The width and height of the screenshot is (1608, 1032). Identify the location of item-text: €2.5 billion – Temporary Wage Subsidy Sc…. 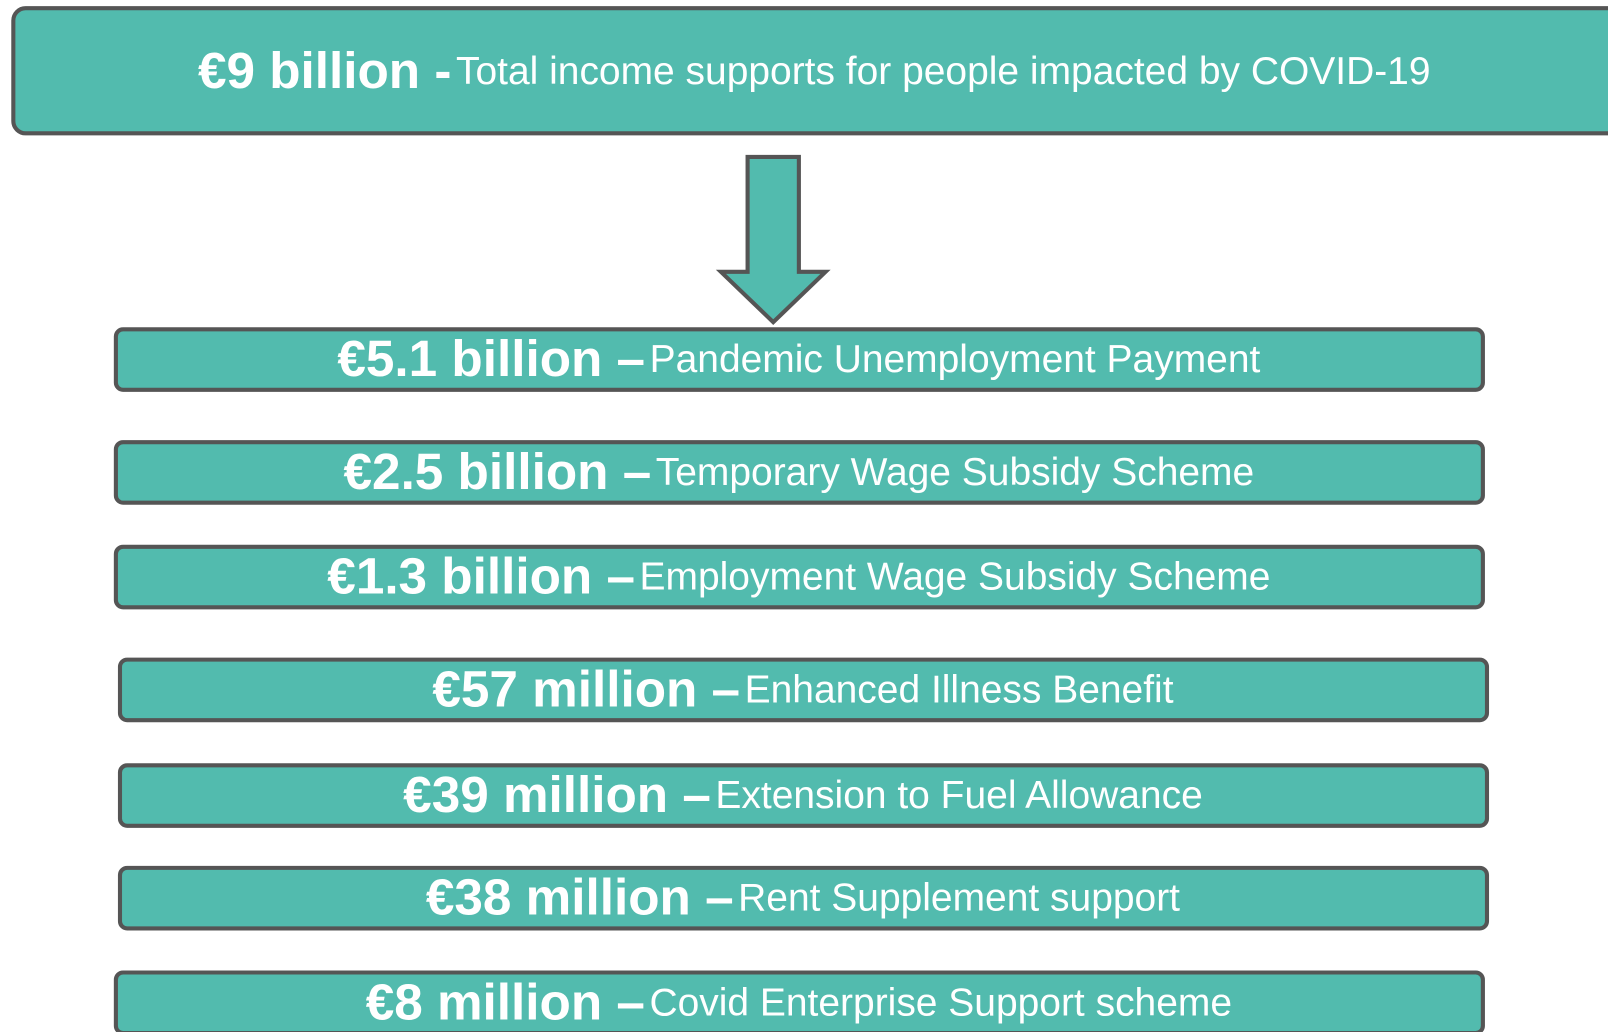
(799, 471).